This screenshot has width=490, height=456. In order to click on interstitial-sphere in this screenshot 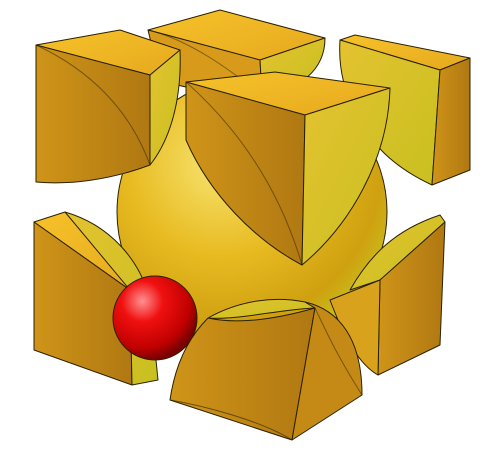, I will do `click(155, 318)`.